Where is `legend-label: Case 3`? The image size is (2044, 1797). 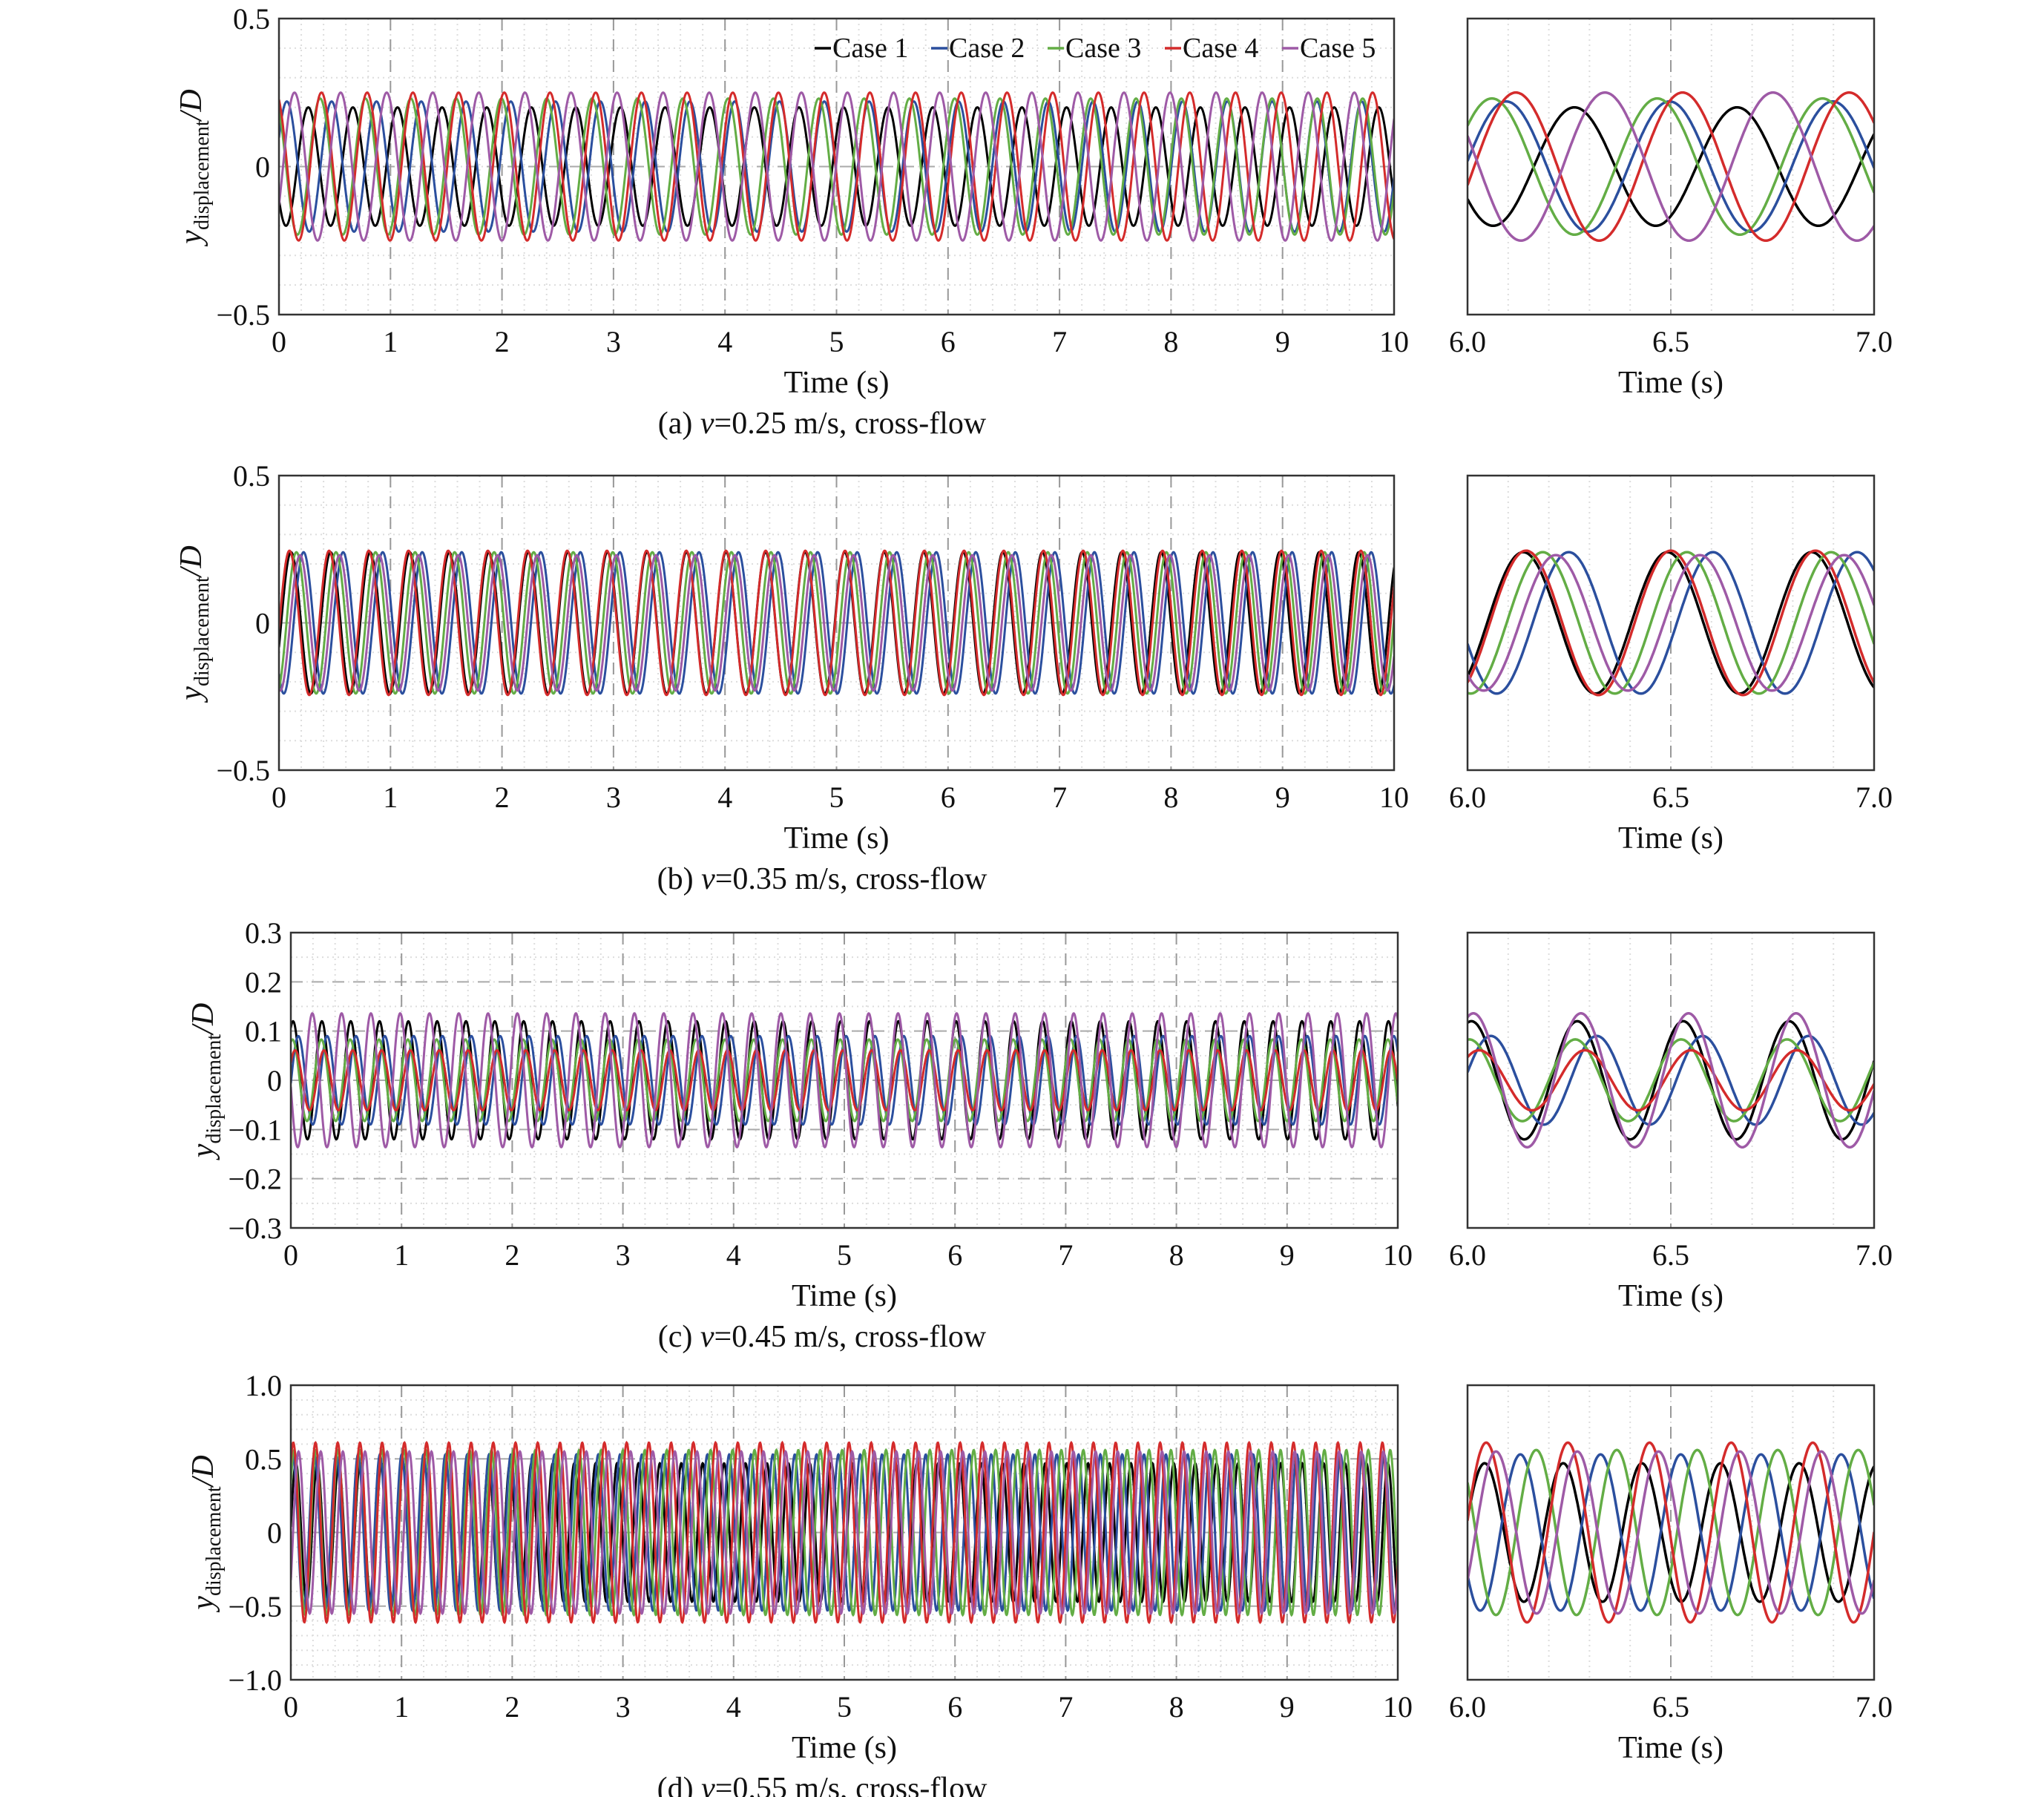 legend-label: Case 3 is located at coordinates (1103, 48).